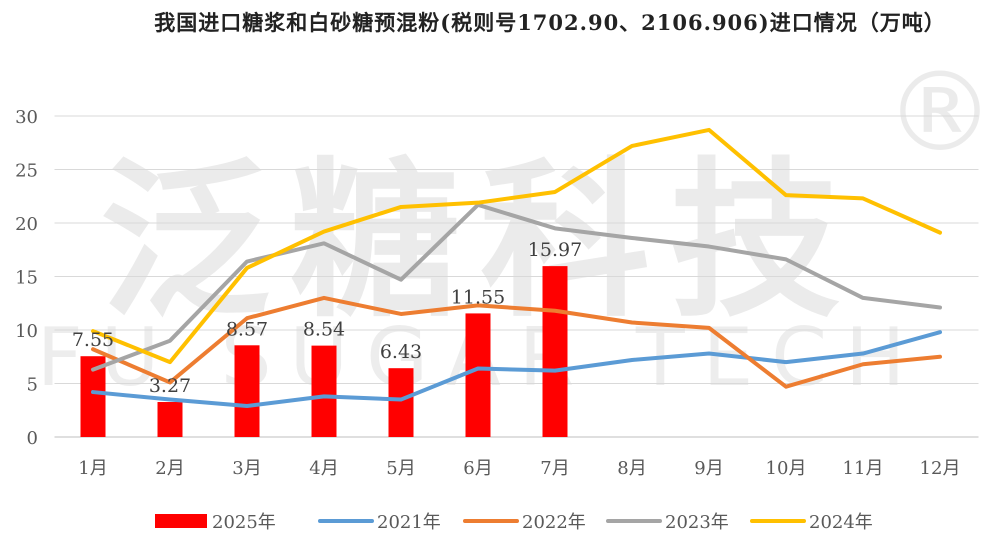  Describe the element at coordinates (26, 331) in the screenshot. I see `y-tick-label: 10` at that location.